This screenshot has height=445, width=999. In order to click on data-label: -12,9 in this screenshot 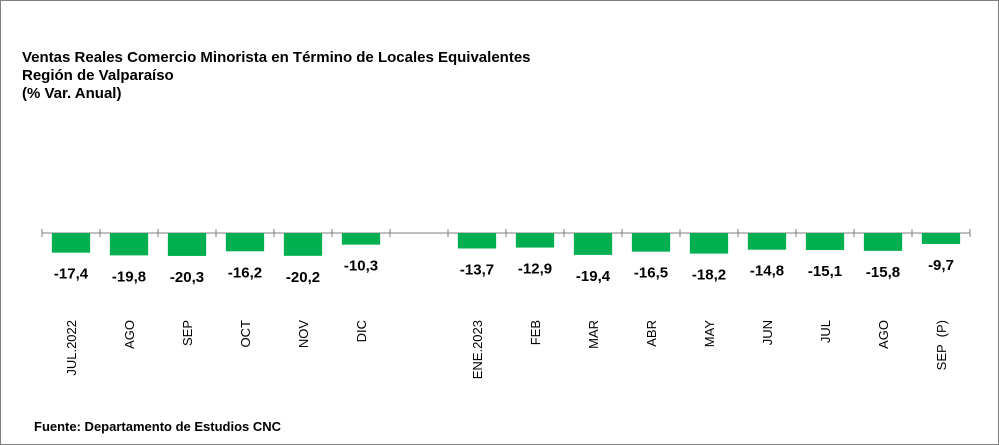, I will do `click(535, 269)`.